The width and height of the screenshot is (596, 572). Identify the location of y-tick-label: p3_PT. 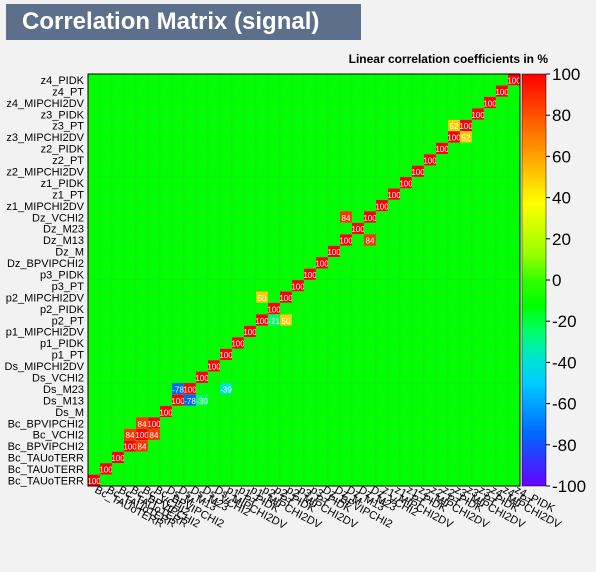
(68, 287).